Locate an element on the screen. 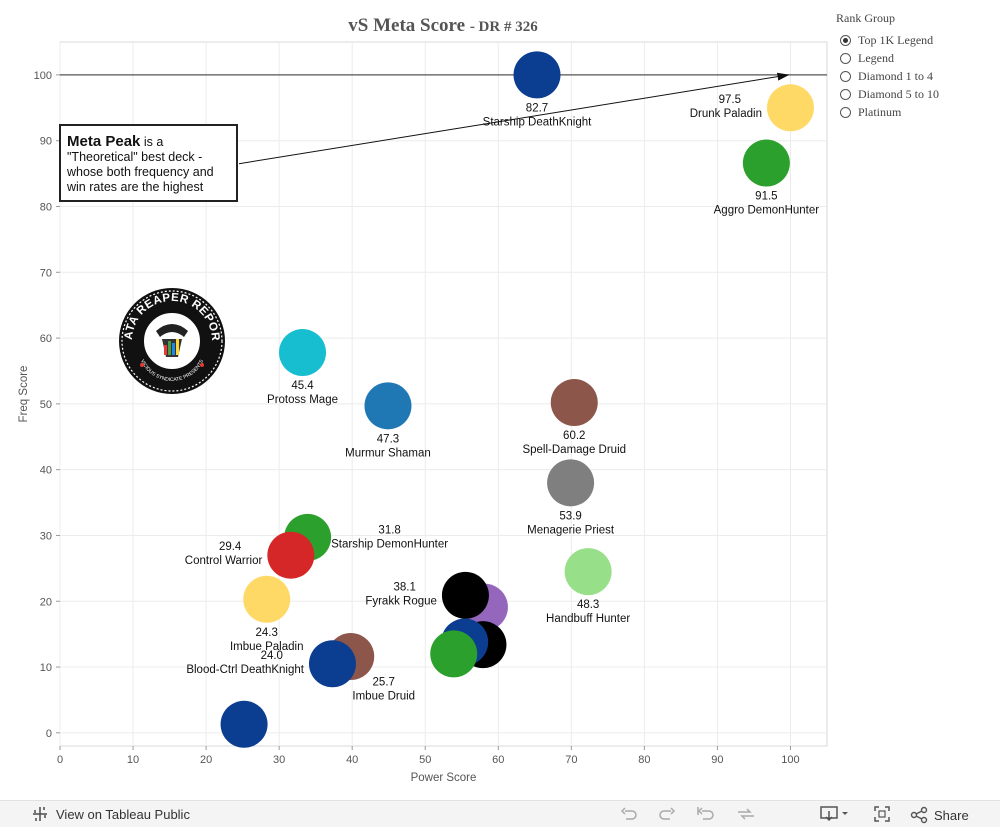 Image resolution: width=1000 pixels, height=827 pixels. y-tick-label: 30 is located at coordinates (46, 536).